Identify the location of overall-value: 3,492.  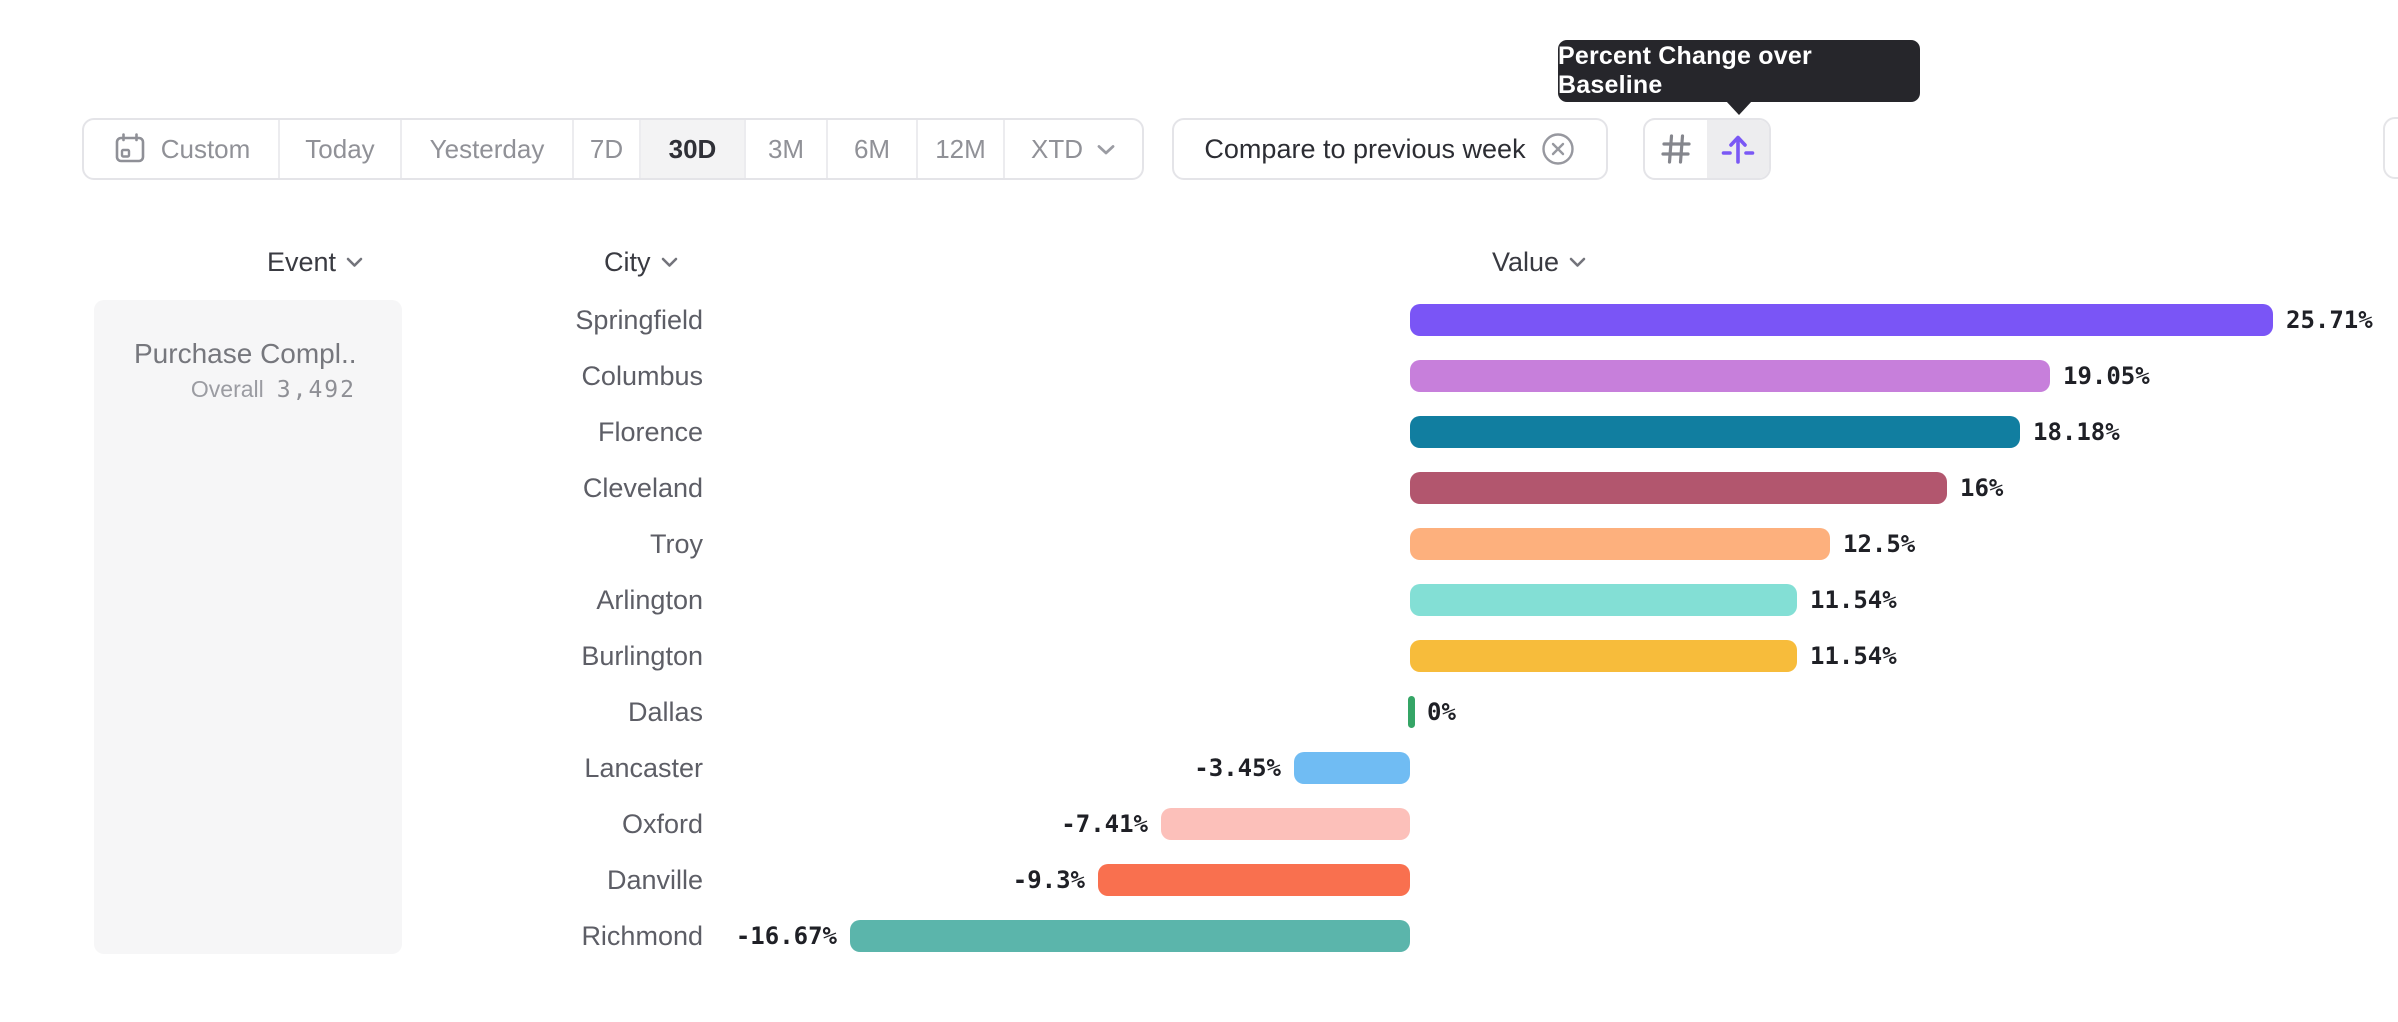
(316, 390).